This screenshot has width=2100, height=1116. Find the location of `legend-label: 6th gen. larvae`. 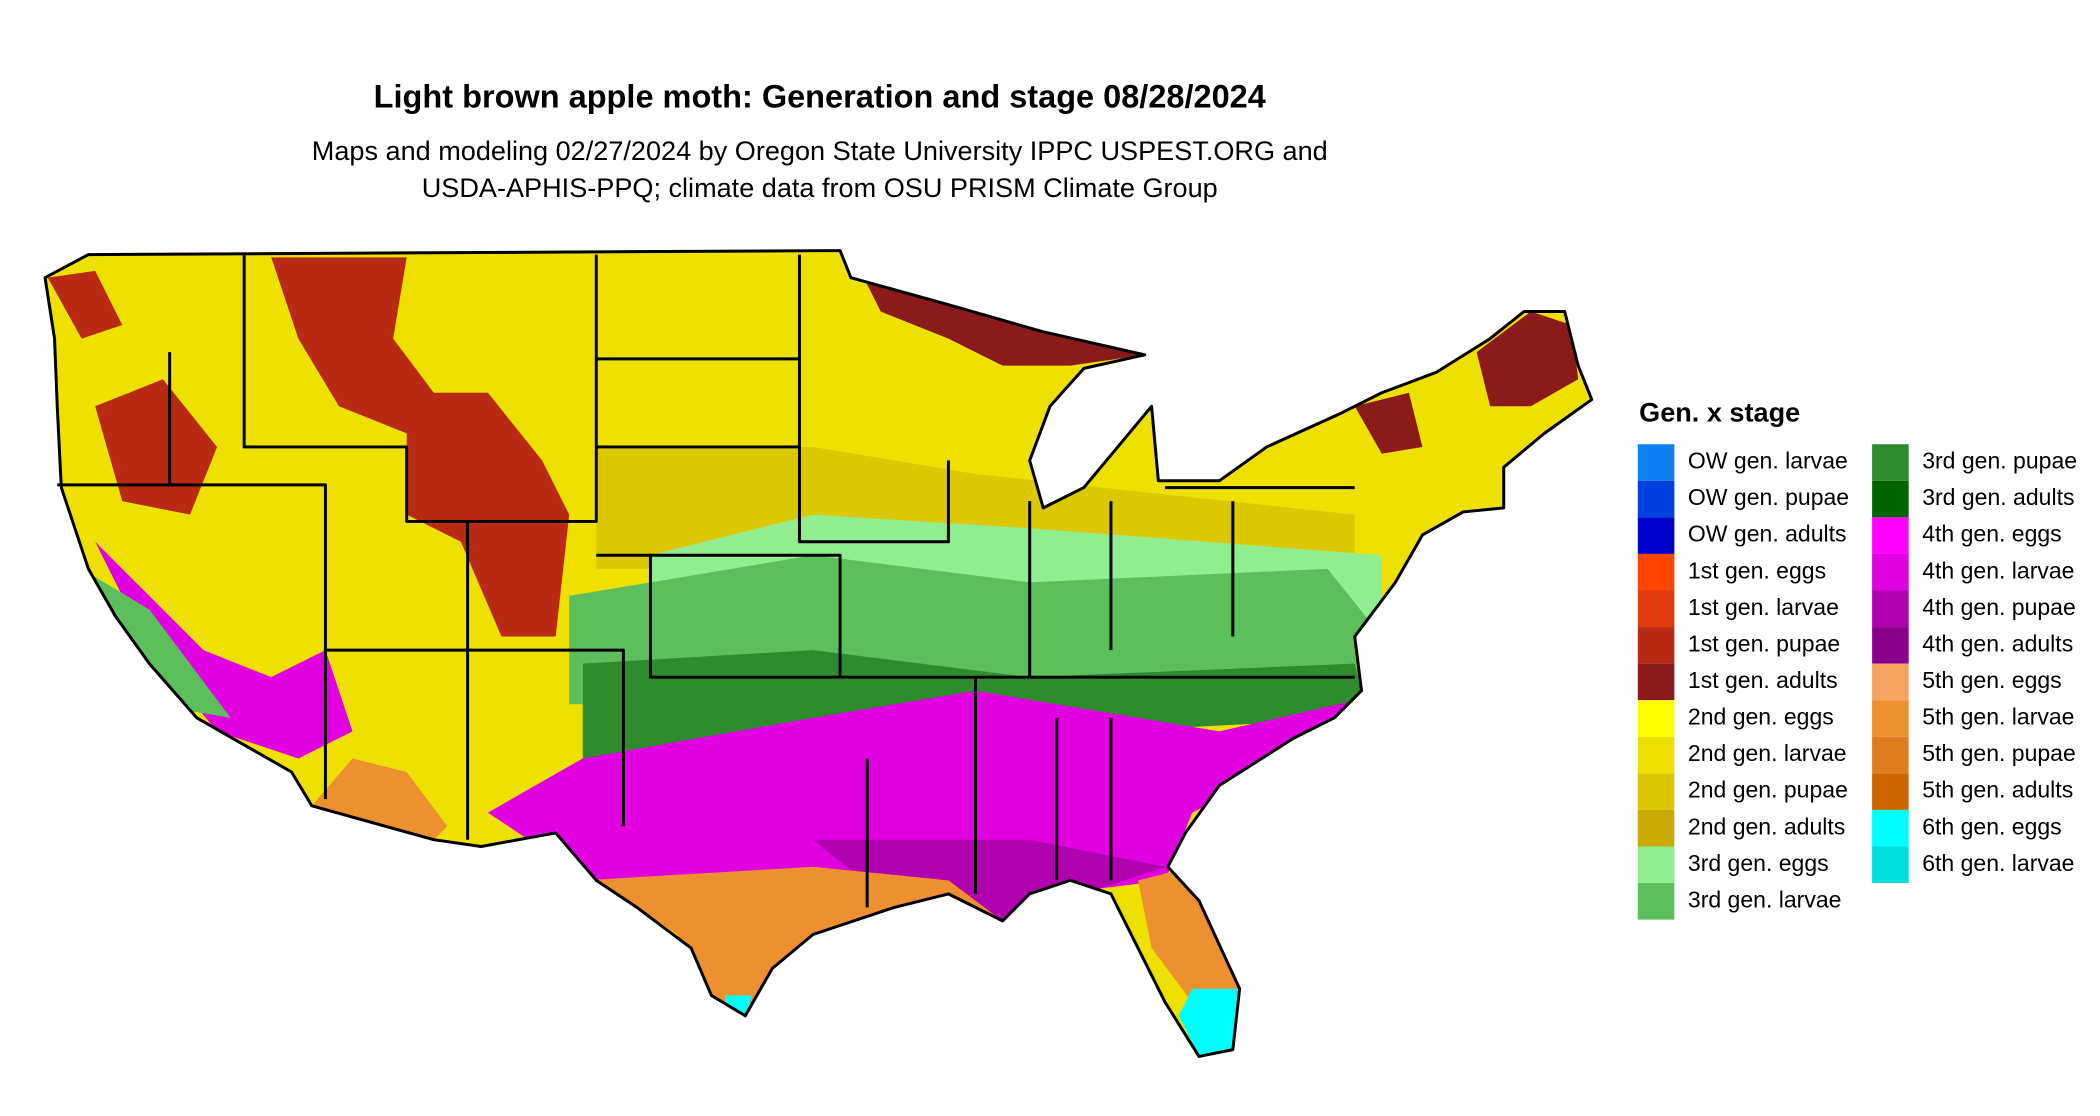

legend-label: 6th gen. larvae is located at coordinates (1998, 863).